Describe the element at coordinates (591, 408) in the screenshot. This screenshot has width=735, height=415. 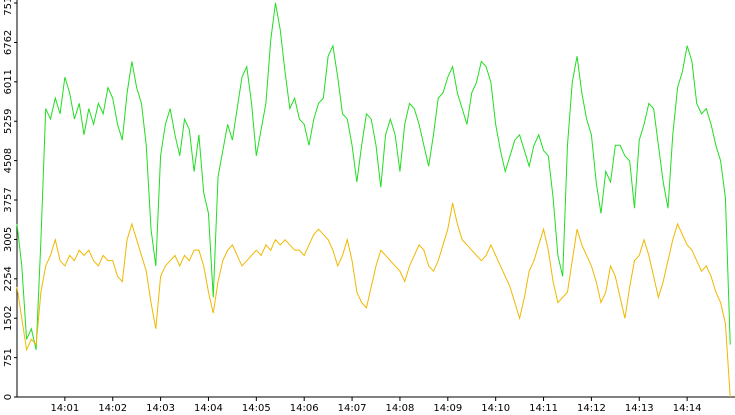
I see `x-tick-label: 14:12` at that location.